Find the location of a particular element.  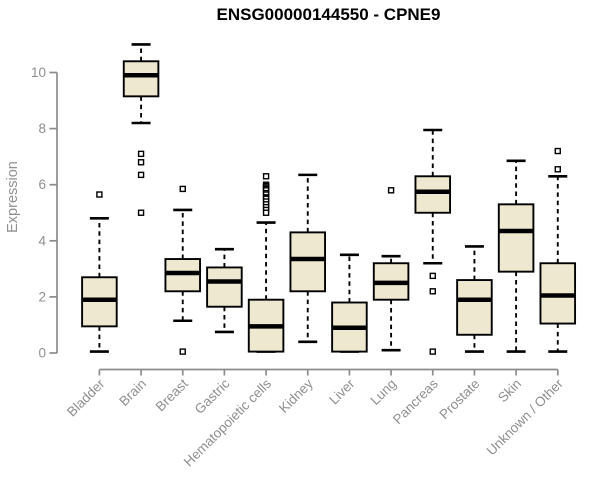

x-tick-label-liver: Liver is located at coordinates (342, 392).